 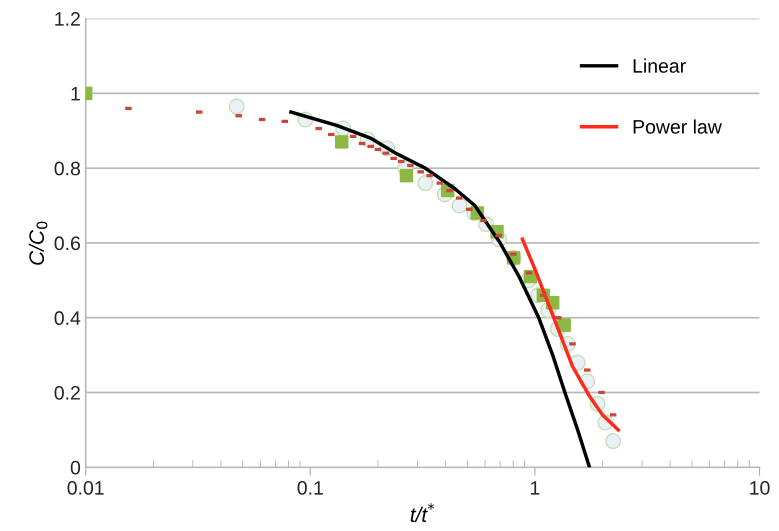 What do you see at coordinates (67, 318) in the screenshot?
I see `y-tick-label: 0.4` at bounding box center [67, 318].